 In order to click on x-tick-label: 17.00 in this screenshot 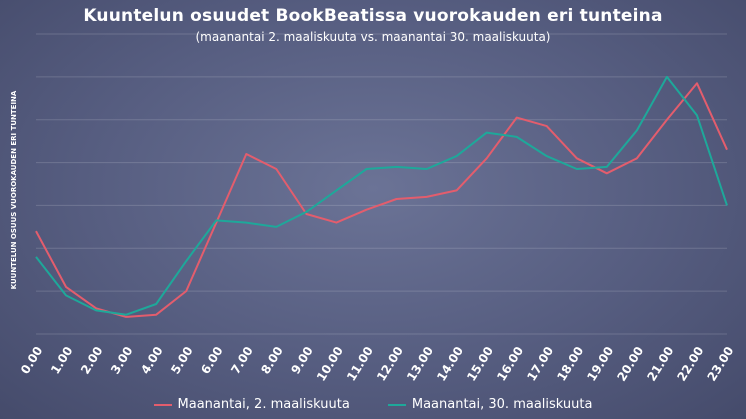, I will do `click(540, 364)`.